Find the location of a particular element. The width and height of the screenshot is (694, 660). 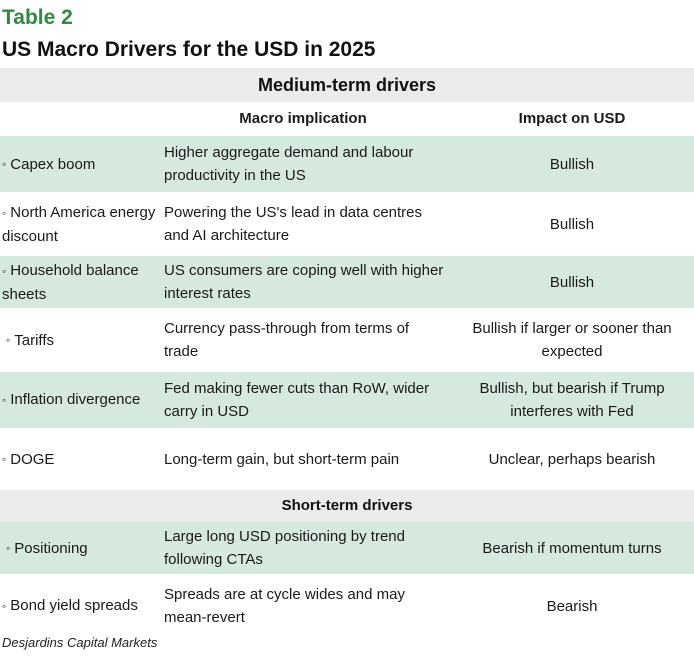

driver-label: North America energy discount is located at coordinates (79, 224).